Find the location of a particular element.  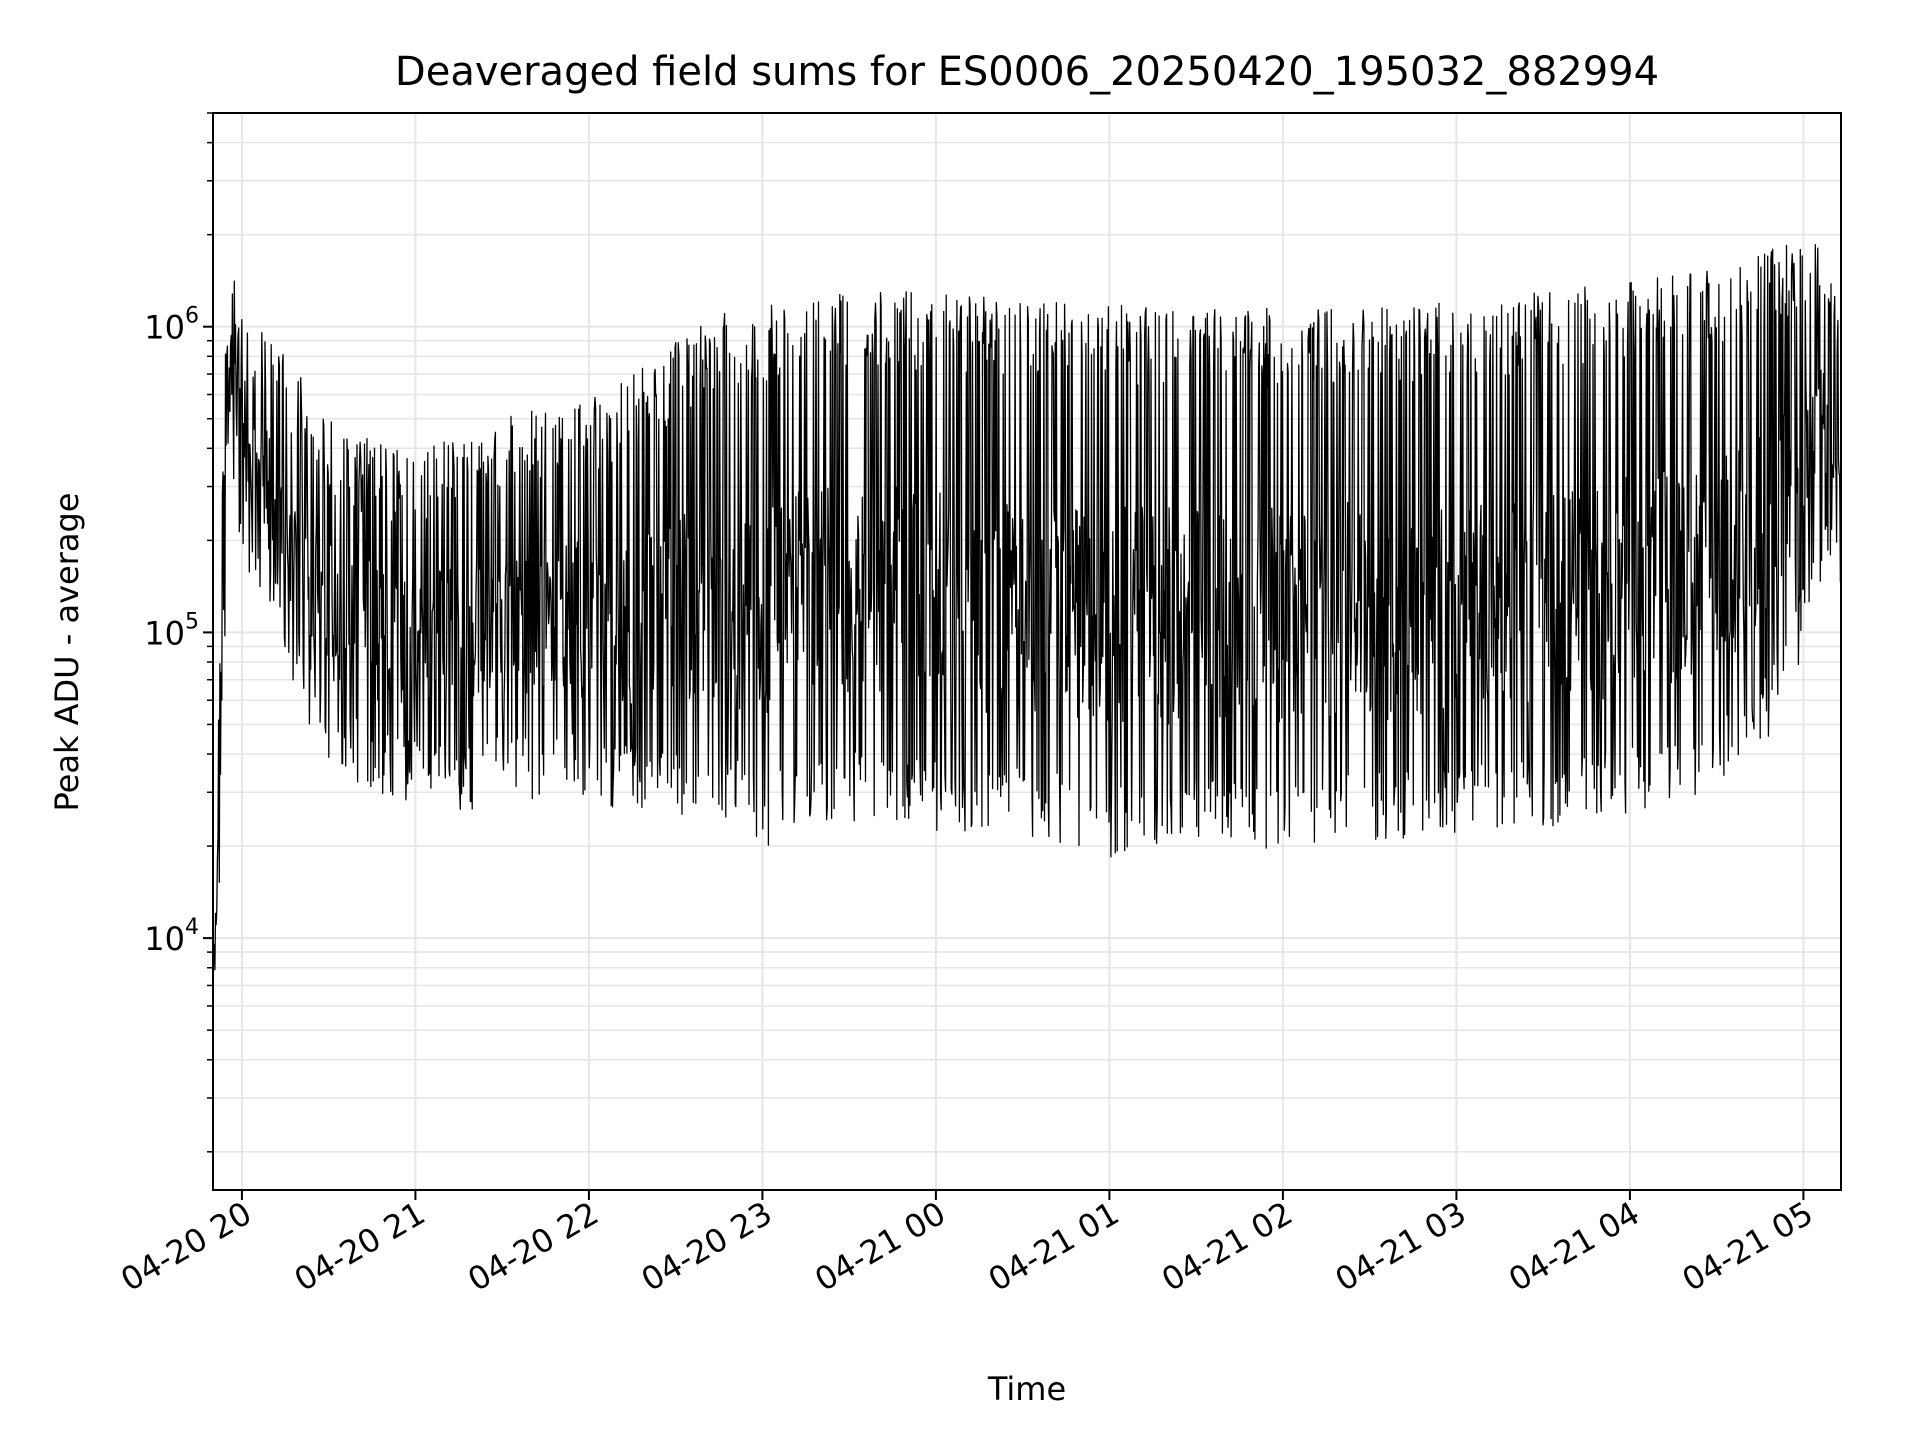

y-axis-label: Peak ADU - average is located at coordinates (67, 652).